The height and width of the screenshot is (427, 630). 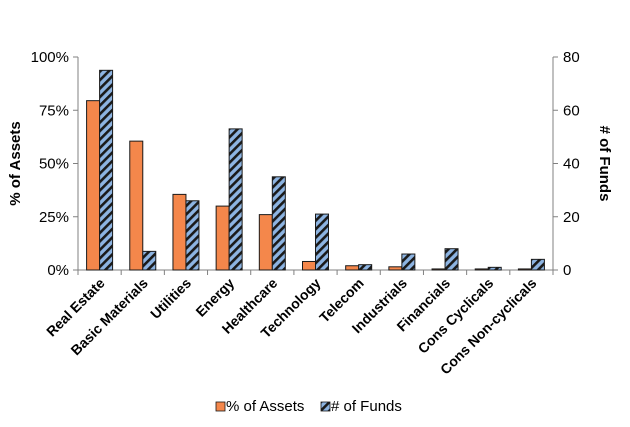 I want to click on right-tick-label: 40, so click(x=571, y=164).